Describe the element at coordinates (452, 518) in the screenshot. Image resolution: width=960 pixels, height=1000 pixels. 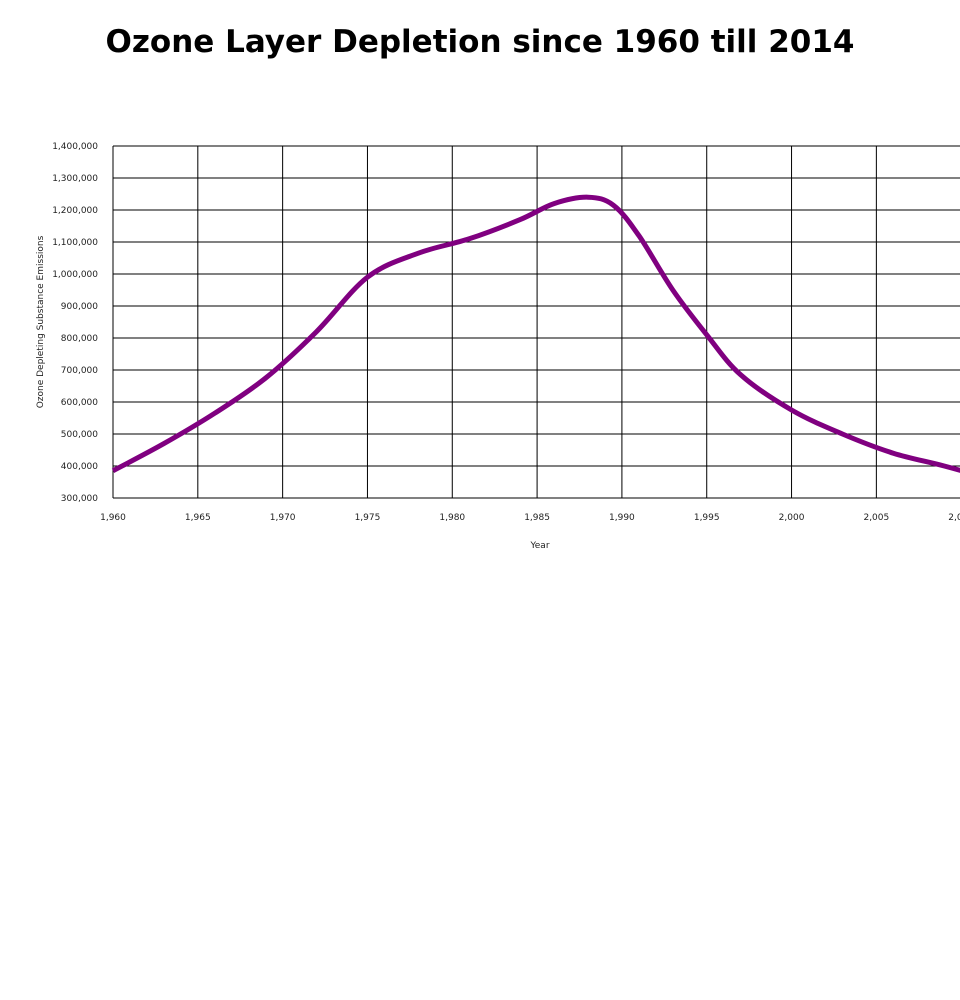
I see `x-tick-label: 1,980` at that location.